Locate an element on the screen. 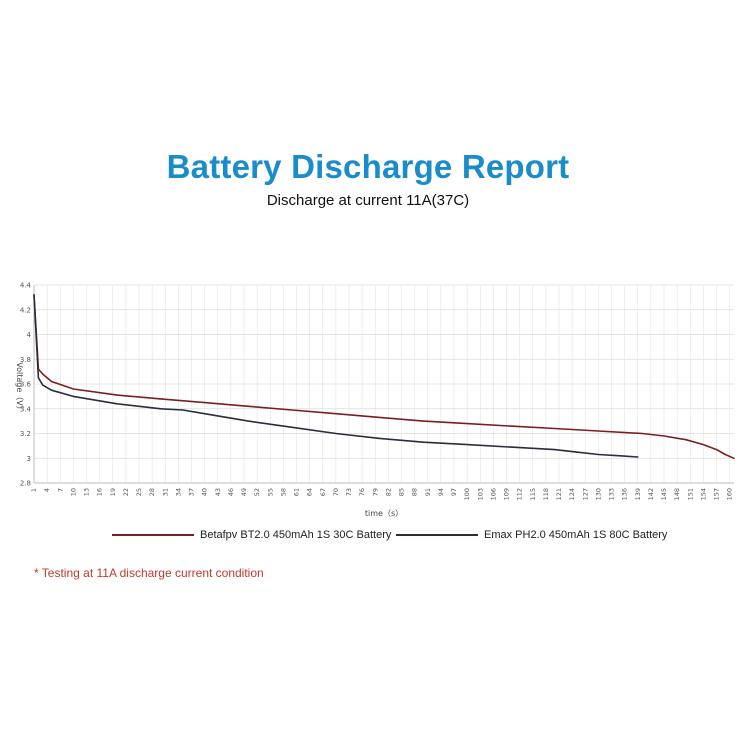 The image size is (736, 736). x-tick-label: 61 is located at coordinates (297, 492).